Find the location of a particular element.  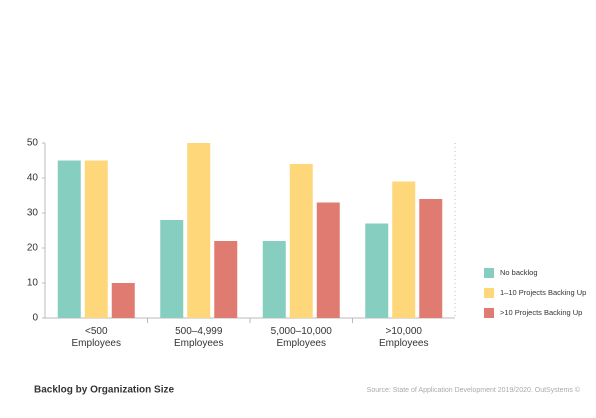

y-tick-label: 50 is located at coordinates (33, 143).